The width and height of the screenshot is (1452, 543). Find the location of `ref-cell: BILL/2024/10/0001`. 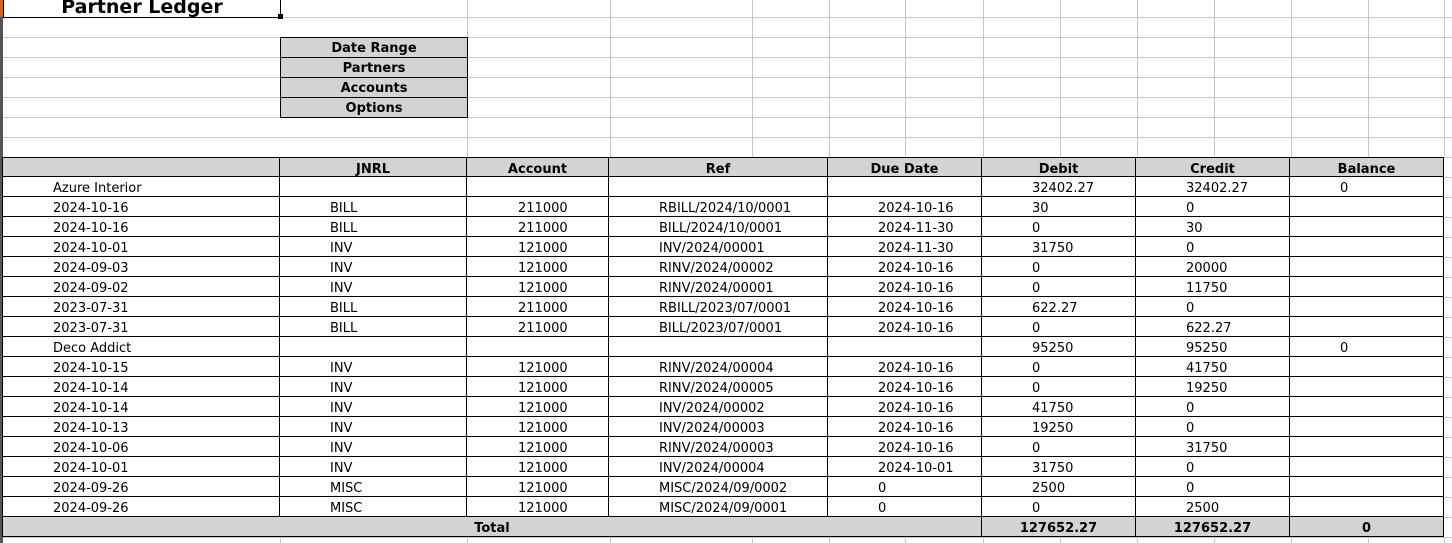

ref-cell: BILL/2024/10/0001 is located at coordinates (718, 227).